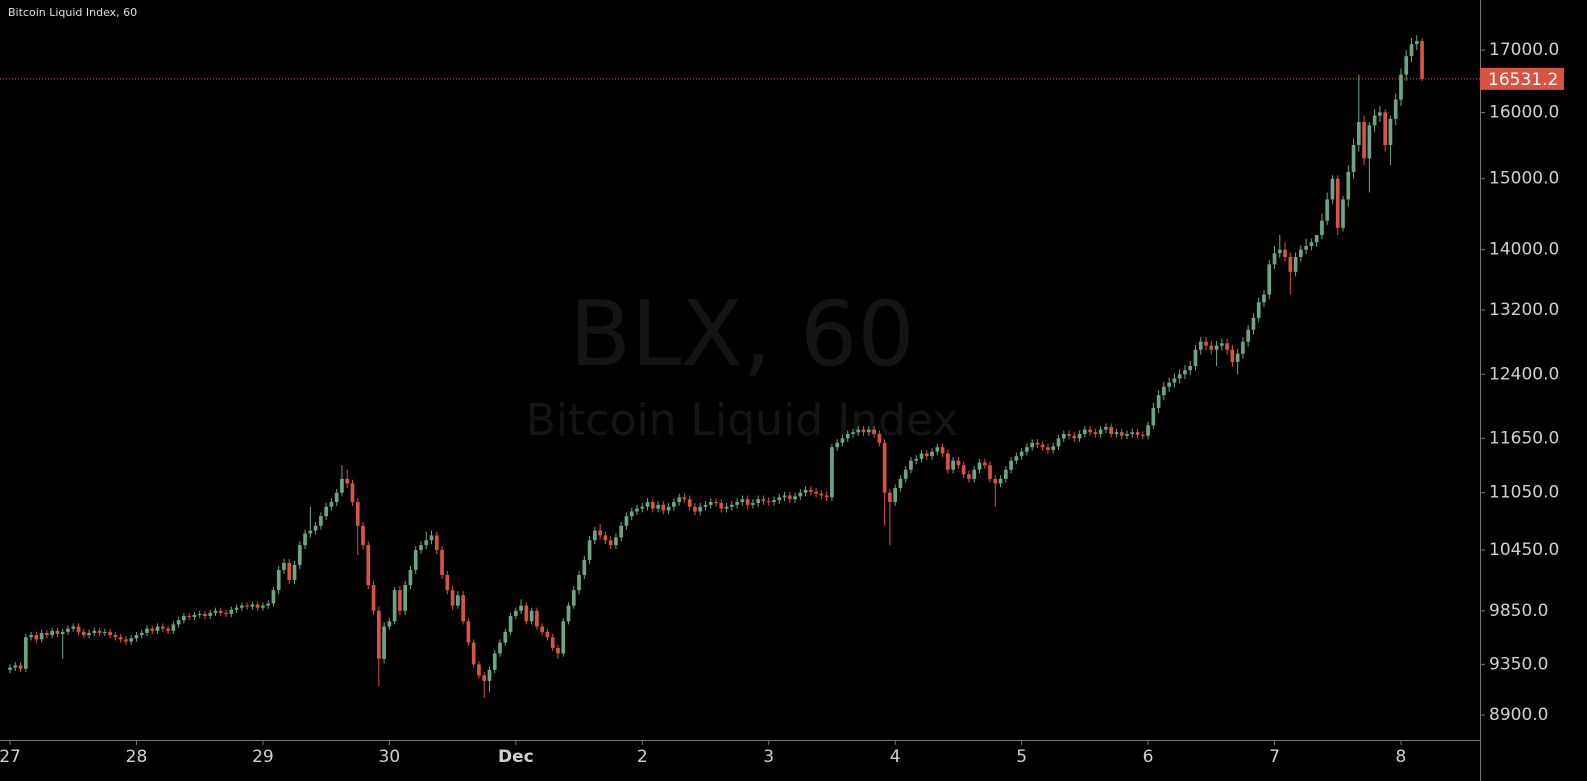 The image size is (1587, 781). I want to click on x-tick-label: 29, so click(263, 757).